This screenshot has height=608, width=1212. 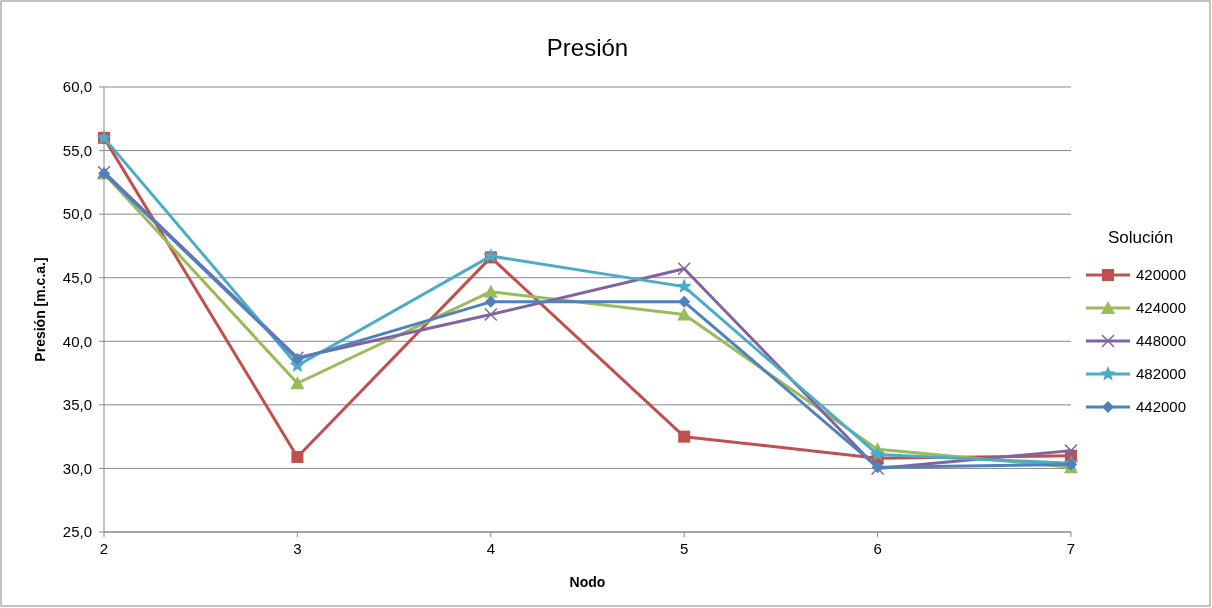 I want to click on y-tick-label: 25,0, so click(x=77, y=532).